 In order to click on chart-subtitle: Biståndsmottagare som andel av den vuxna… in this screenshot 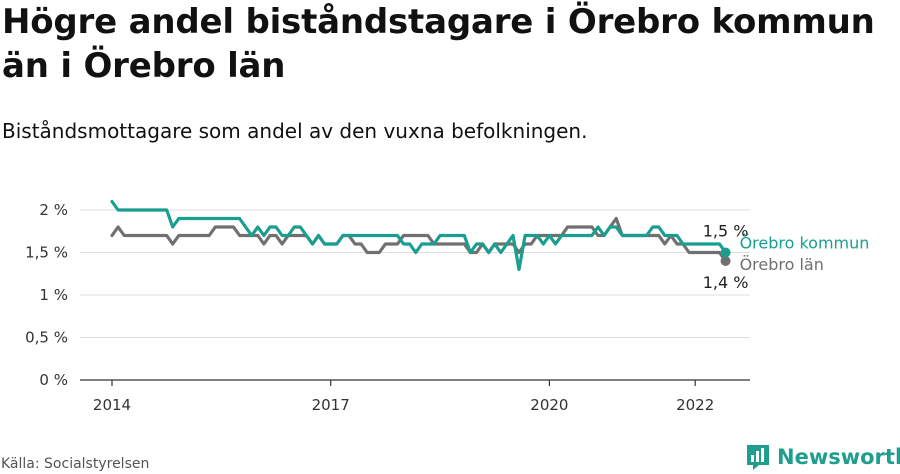, I will do `click(295, 131)`.